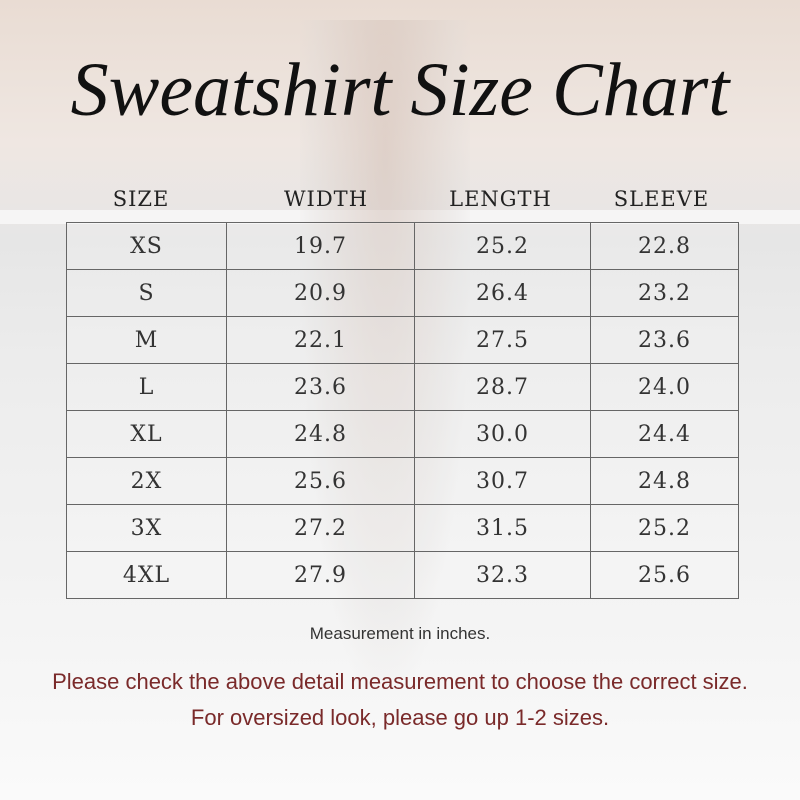 This screenshot has height=800, width=800. What do you see at coordinates (146, 528) in the screenshot?
I see `table-cell: 3X` at bounding box center [146, 528].